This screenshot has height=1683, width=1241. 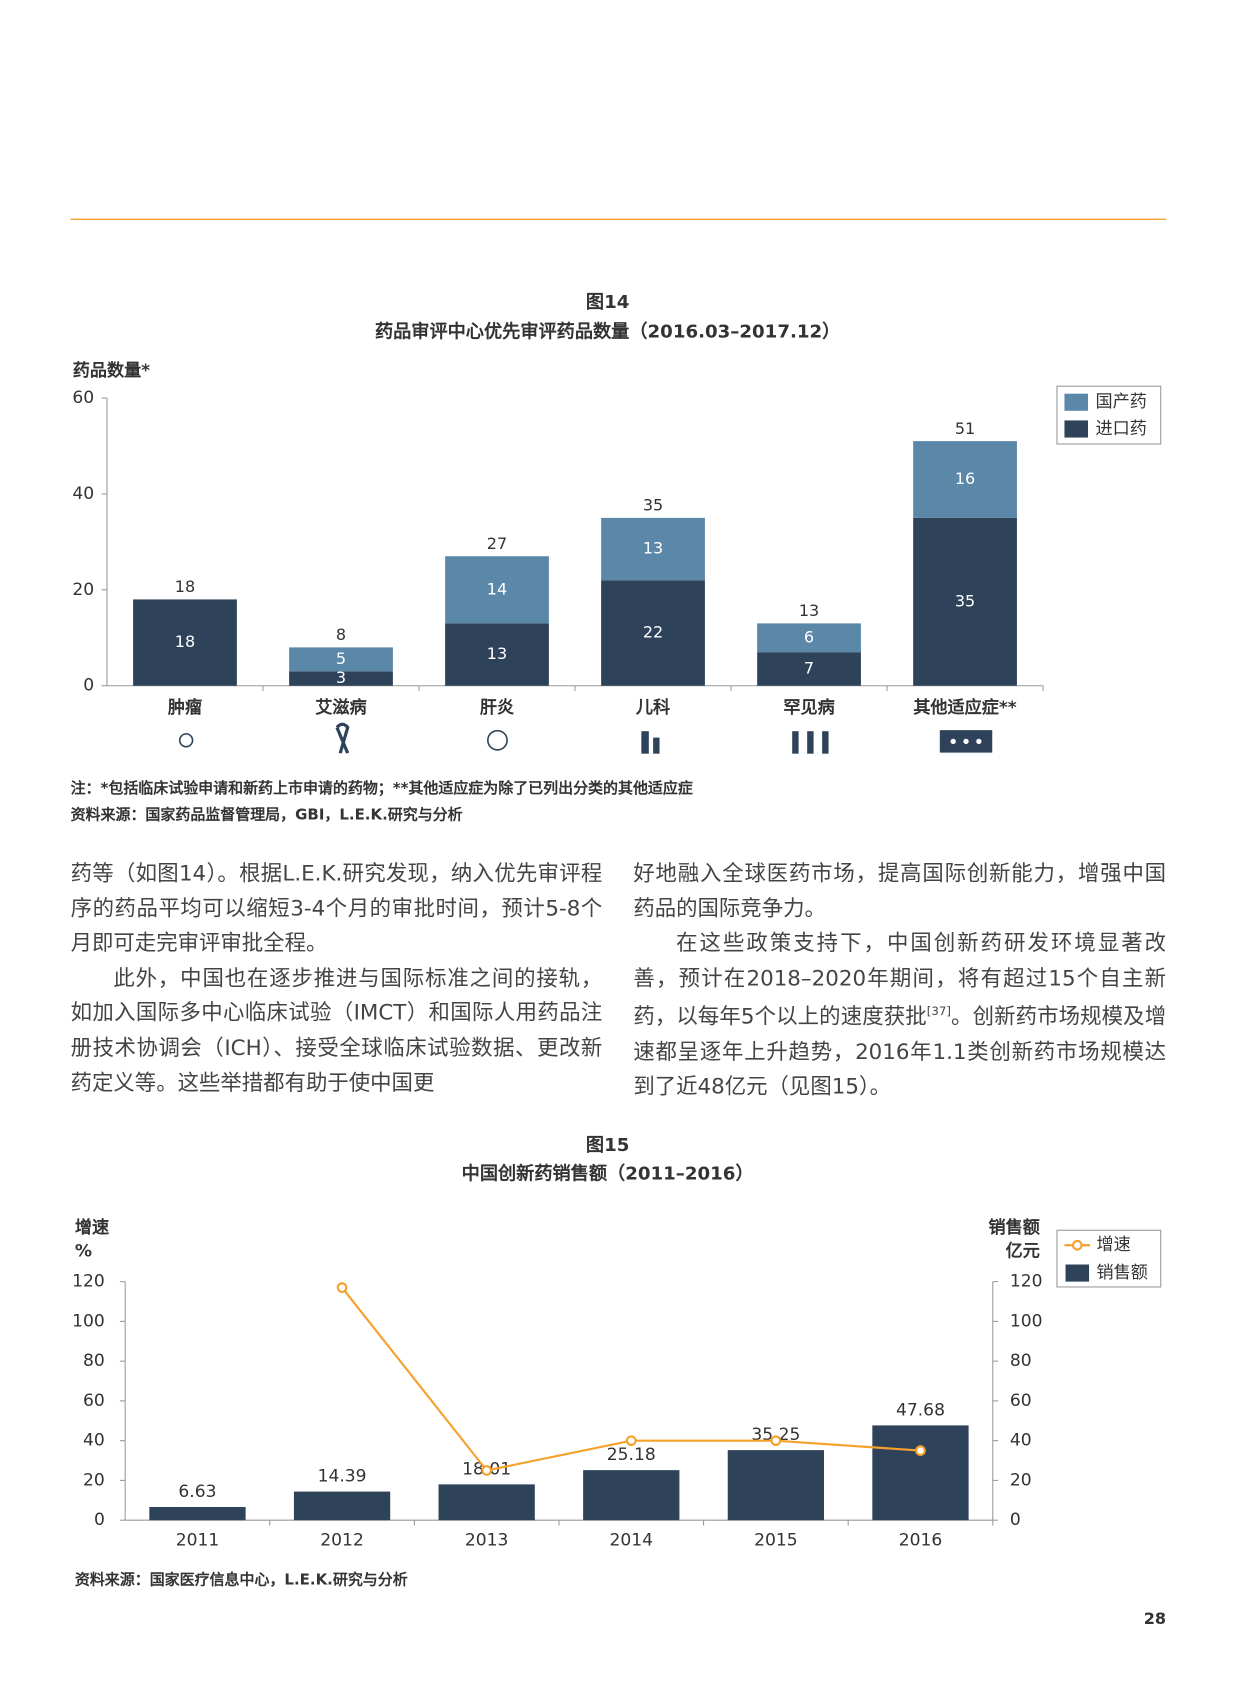 What do you see at coordinates (631, 1455) in the screenshot?
I see `bar-value-label: 25.18` at bounding box center [631, 1455].